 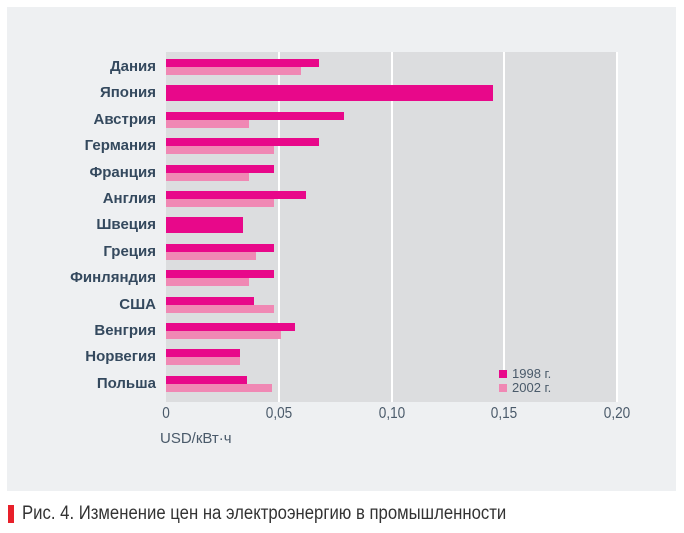 What do you see at coordinates (166, 413) in the screenshot?
I see `x-tick-label: 0` at bounding box center [166, 413].